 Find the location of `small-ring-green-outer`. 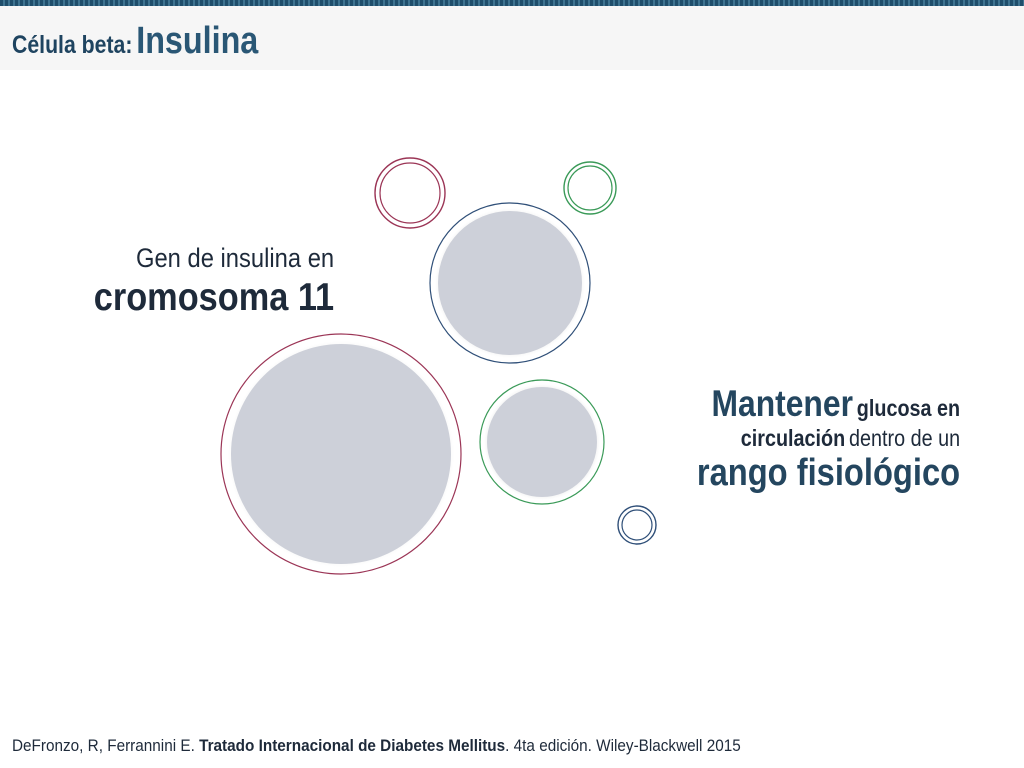

small-ring-green-outer is located at coordinates (590, 188).